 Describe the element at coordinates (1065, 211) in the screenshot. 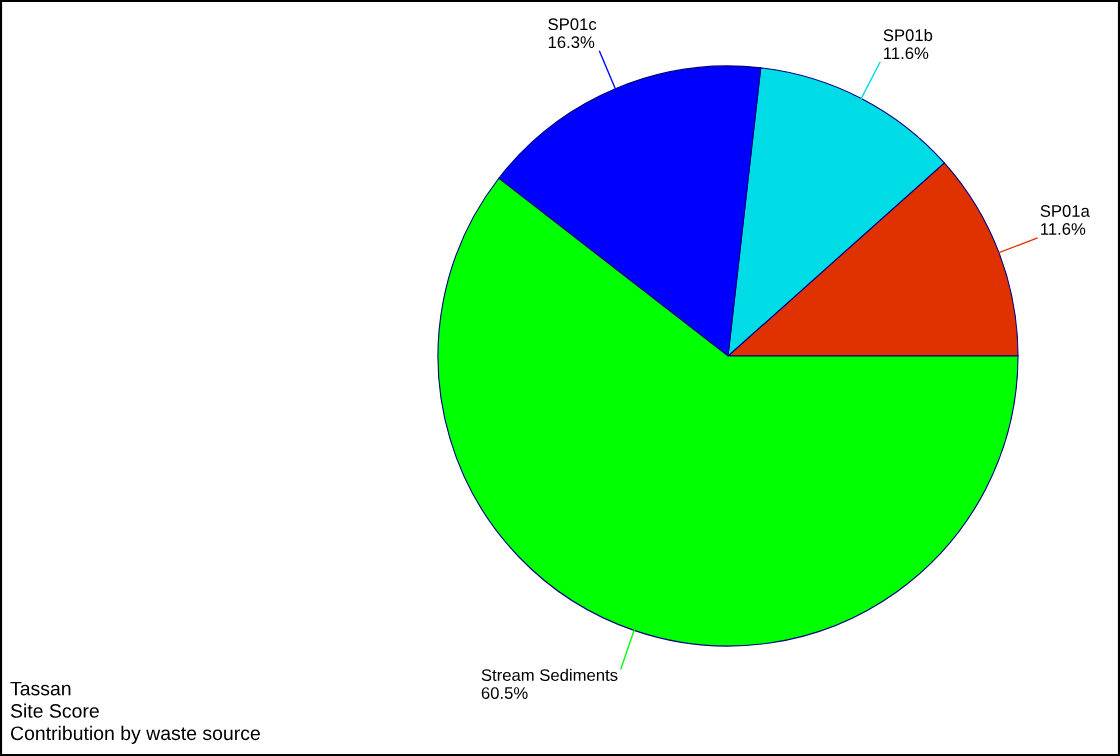

I see `slice-label: SP01a` at that location.